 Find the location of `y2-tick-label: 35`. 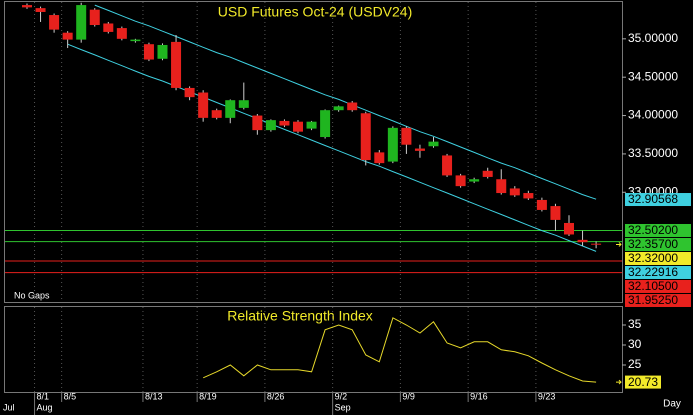

y2-tick-label: 35 is located at coordinates (635, 324).